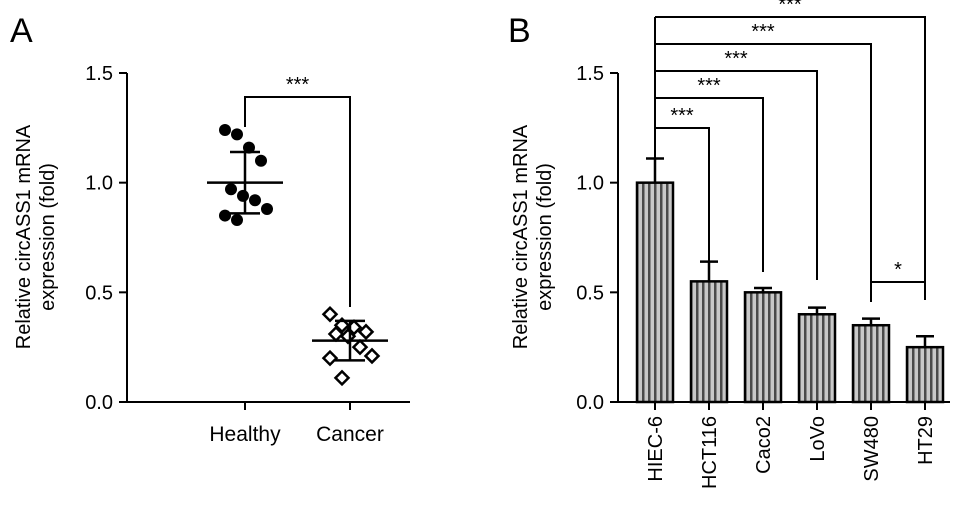 Image resolution: width=969 pixels, height=521 pixels. I want to click on chart-a-ylabel-line2: expression (fold), so click(48, 237).